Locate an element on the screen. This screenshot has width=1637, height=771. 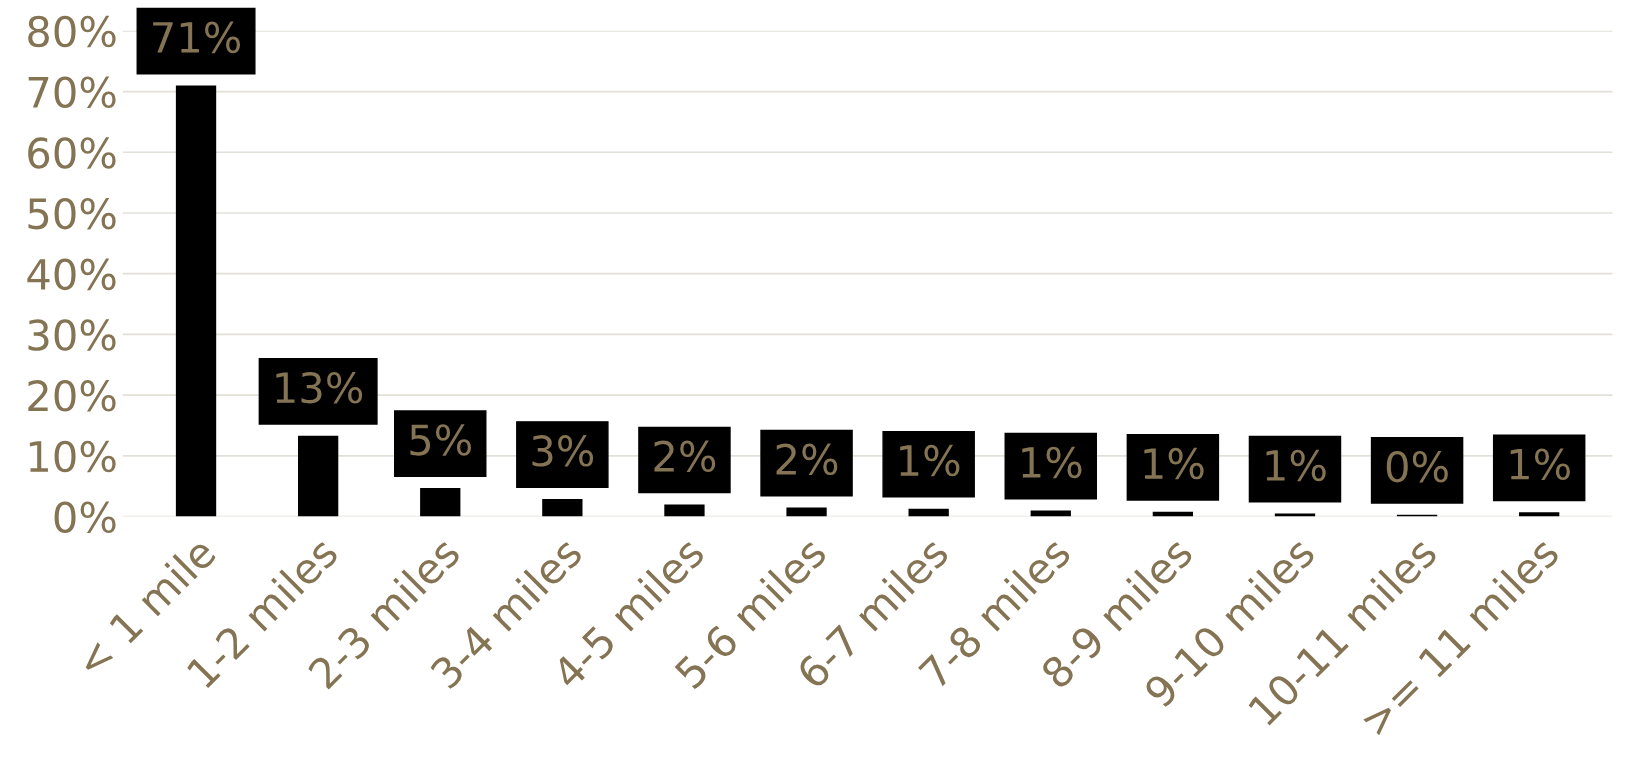
y-tick-label: 20% is located at coordinates (72, 396).